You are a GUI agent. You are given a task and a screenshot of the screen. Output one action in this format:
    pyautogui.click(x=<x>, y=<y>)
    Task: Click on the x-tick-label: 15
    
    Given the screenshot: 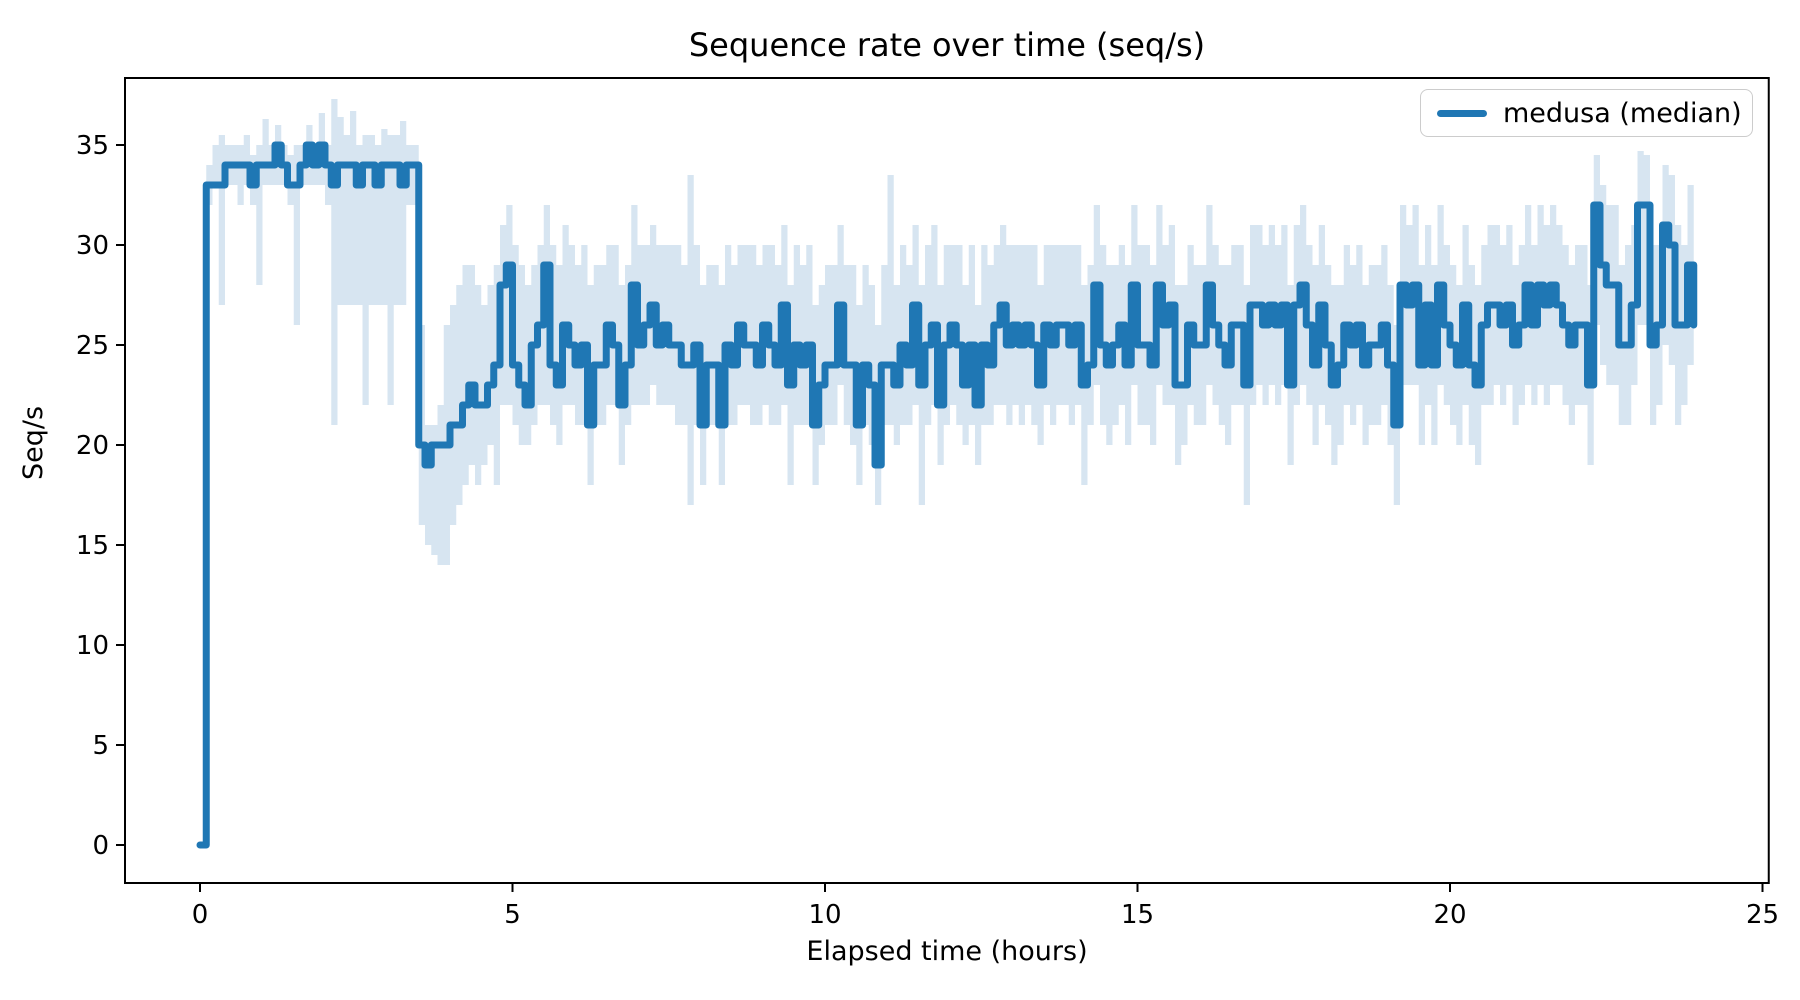 What is the action you would take?
    pyautogui.click(x=1137, y=915)
    